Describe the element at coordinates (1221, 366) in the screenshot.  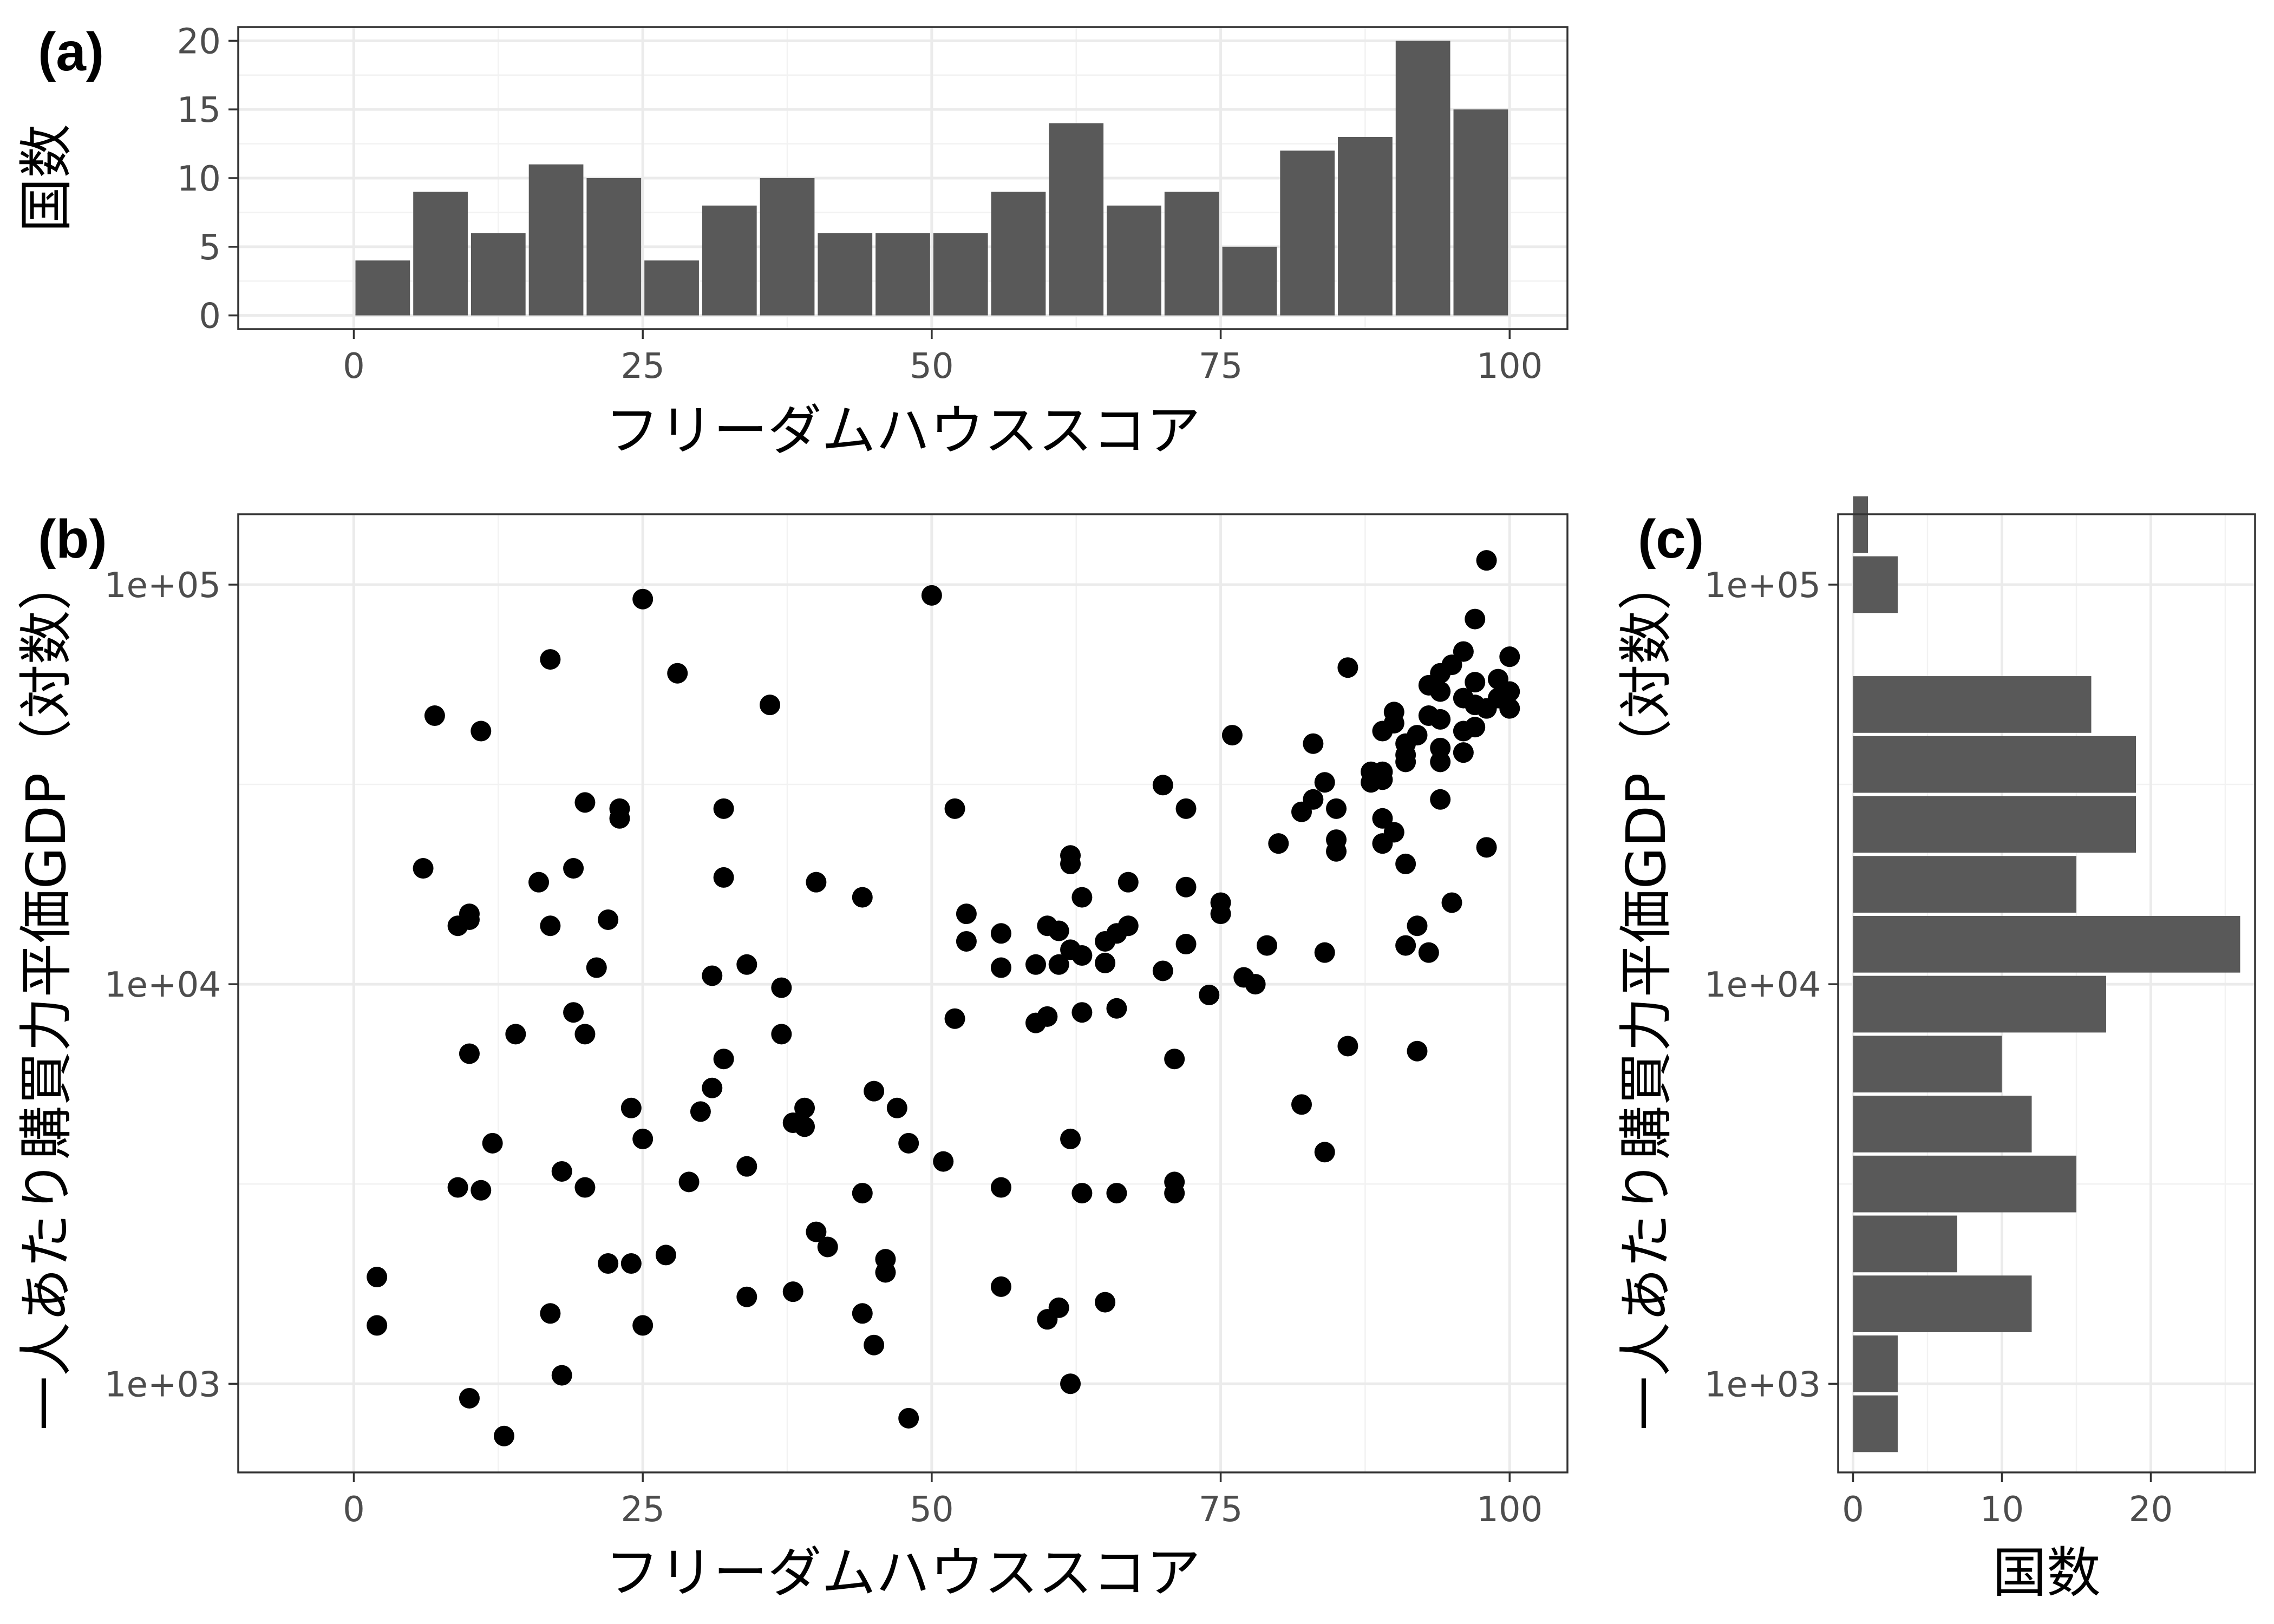
I see `x-tick-label: 75` at that location.